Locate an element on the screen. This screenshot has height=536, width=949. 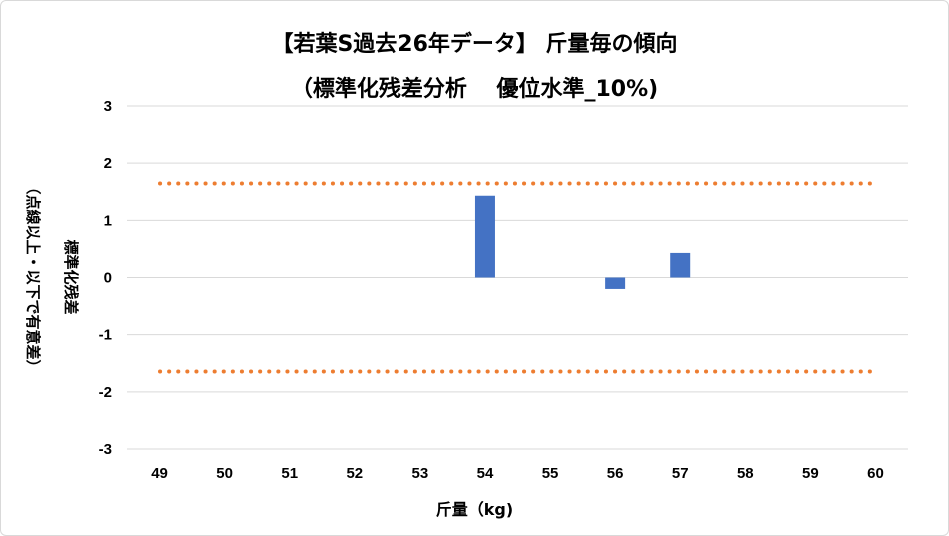
x-tick-label: 52 is located at coordinates (354, 473).